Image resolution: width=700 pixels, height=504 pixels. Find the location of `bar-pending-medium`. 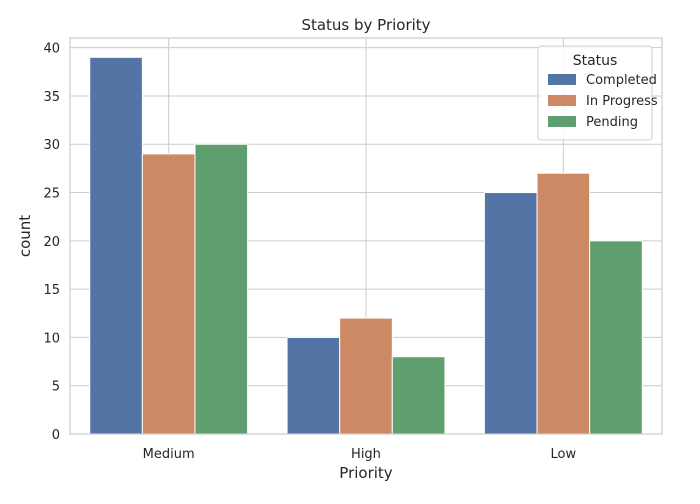

bar-pending-medium is located at coordinates (221, 289).